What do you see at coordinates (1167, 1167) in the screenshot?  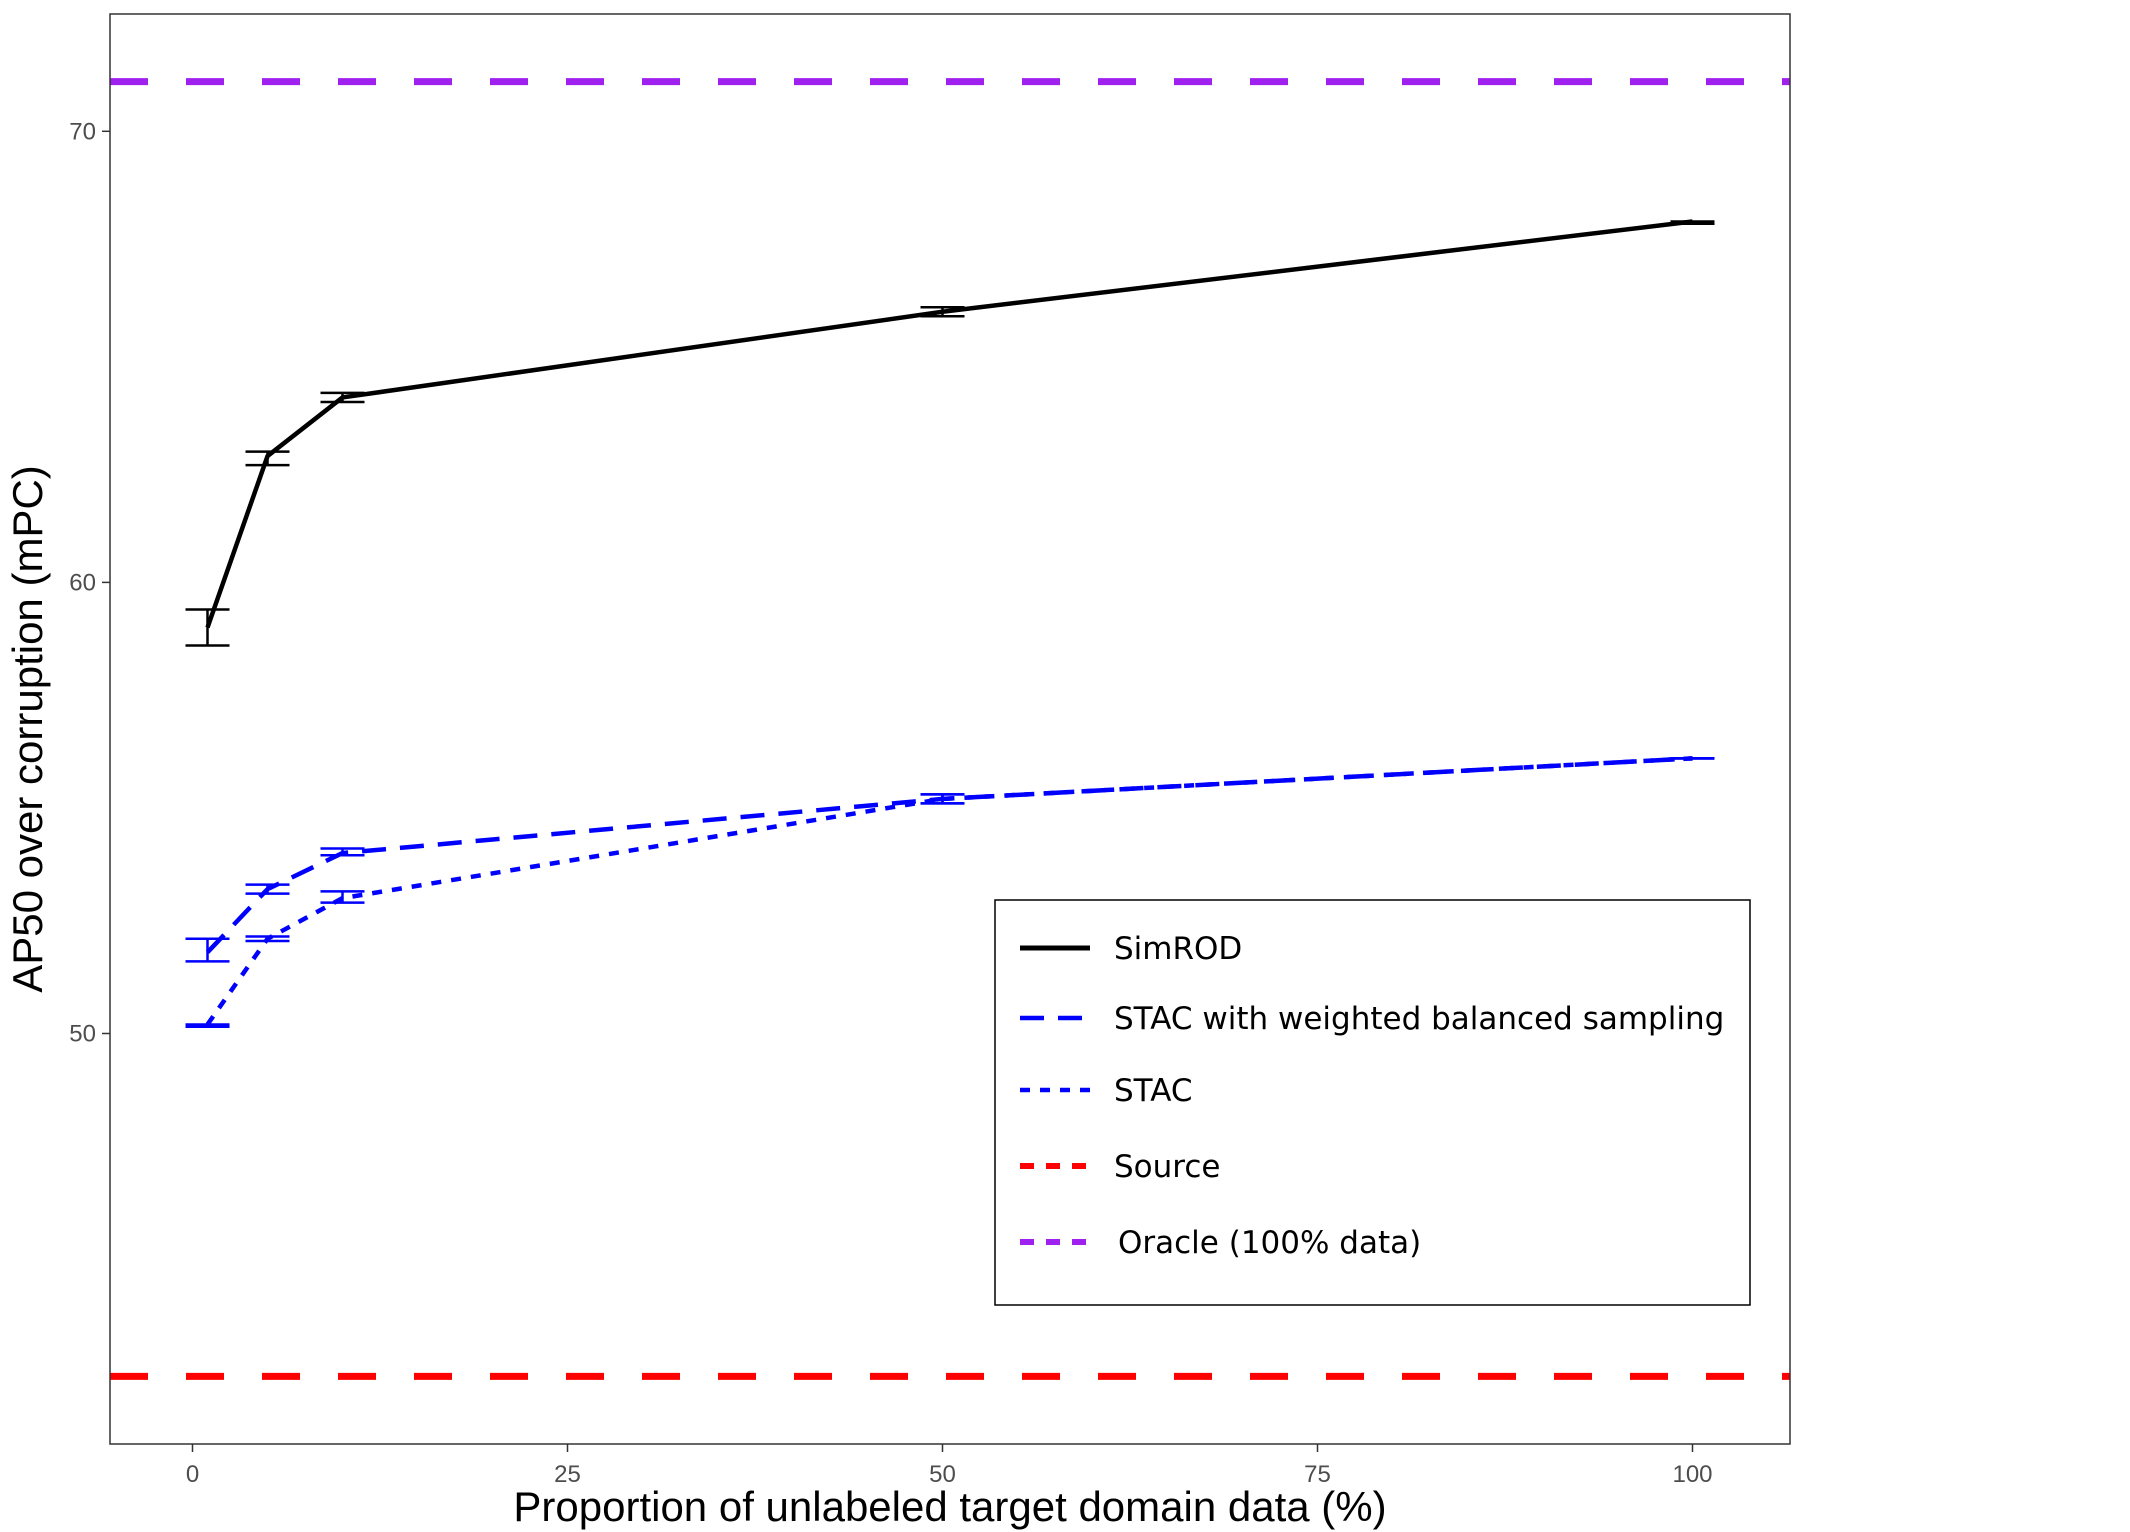 I see `legend-label-3: Source` at bounding box center [1167, 1167].